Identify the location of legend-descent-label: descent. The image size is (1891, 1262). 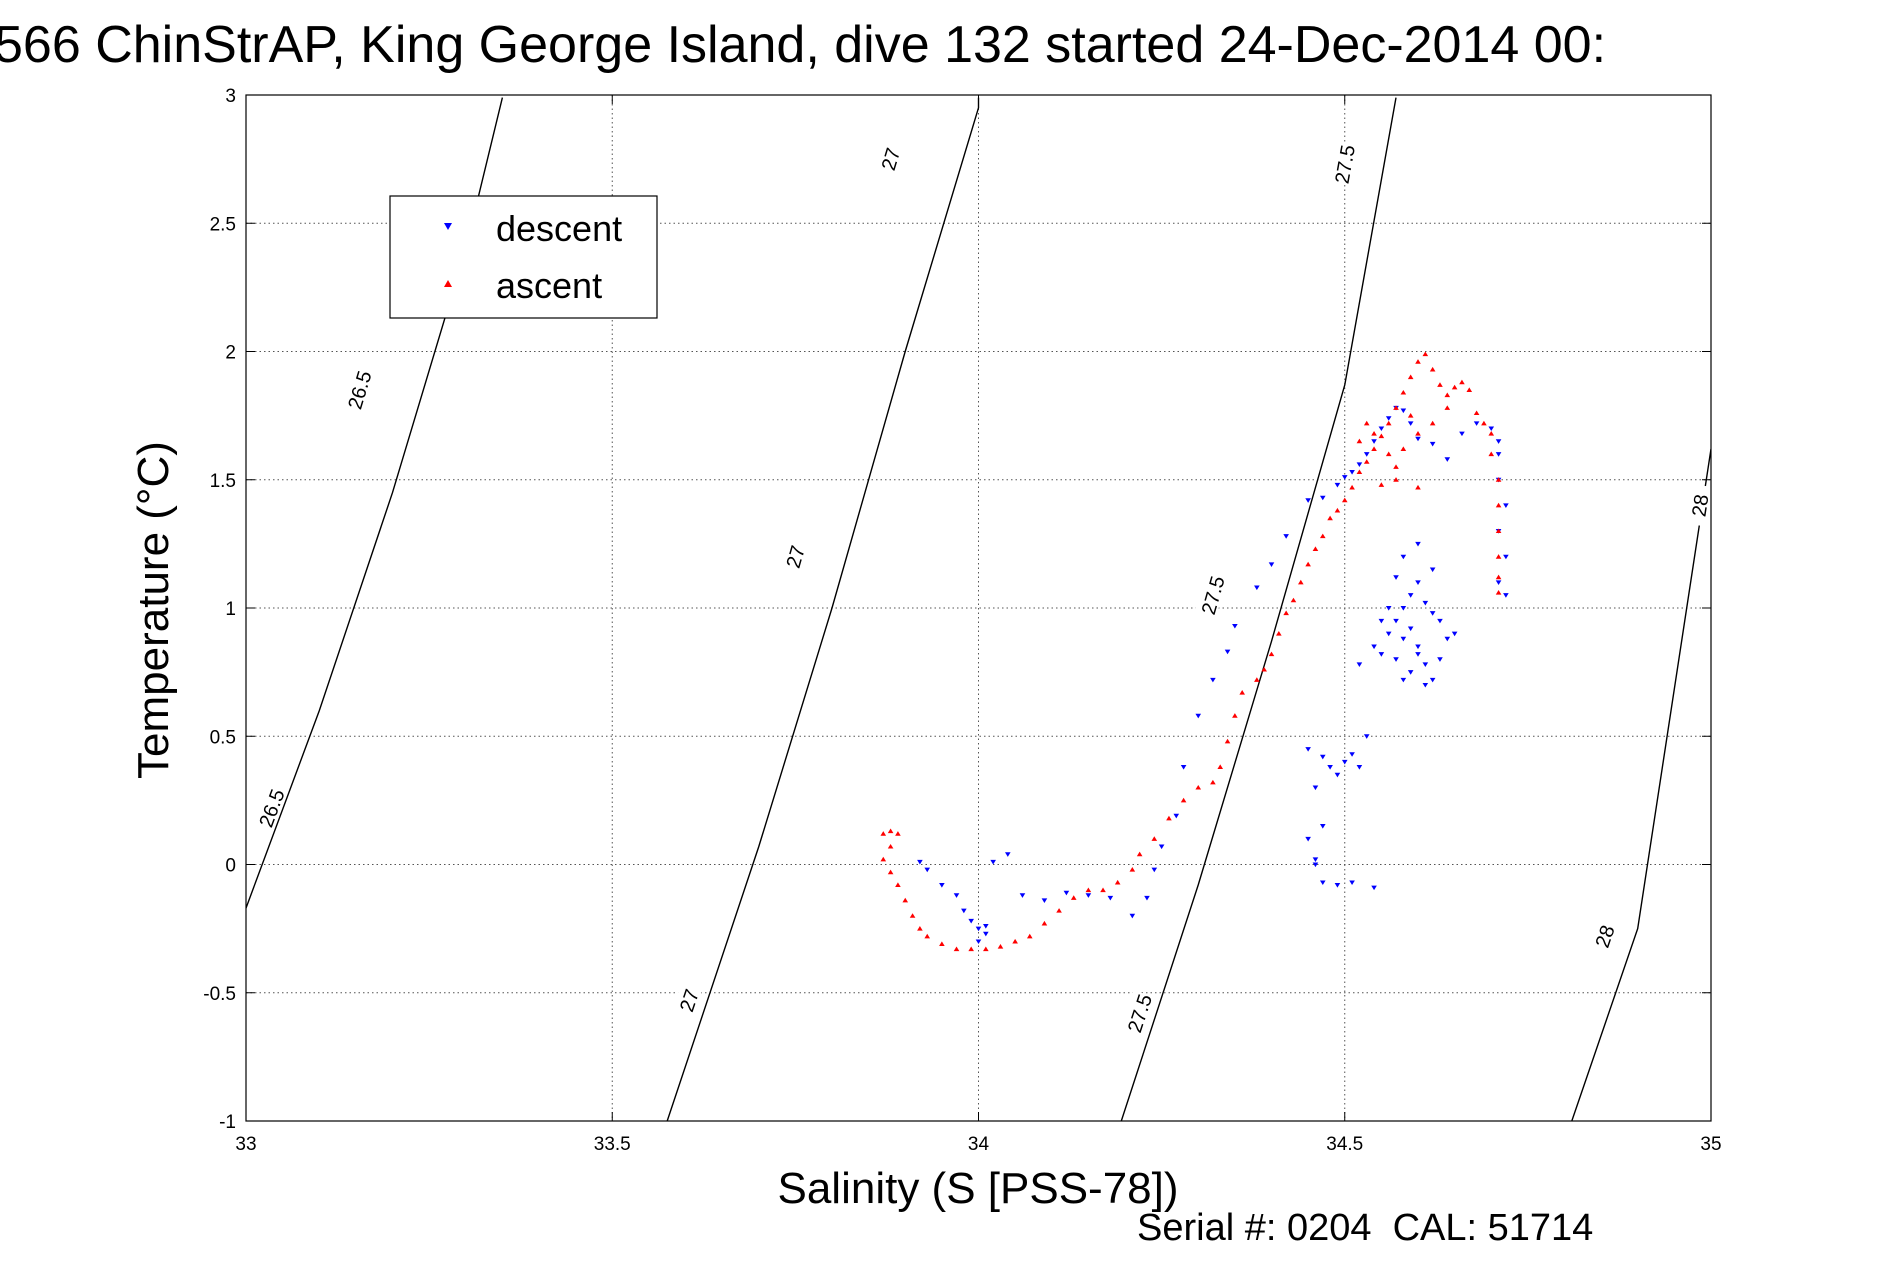
(559, 228).